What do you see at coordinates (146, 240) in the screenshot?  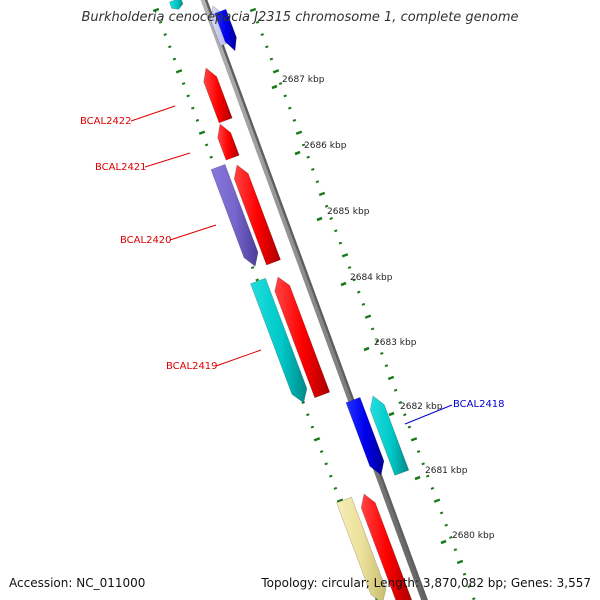 I see `gene-label: BCAL2420` at bounding box center [146, 240].